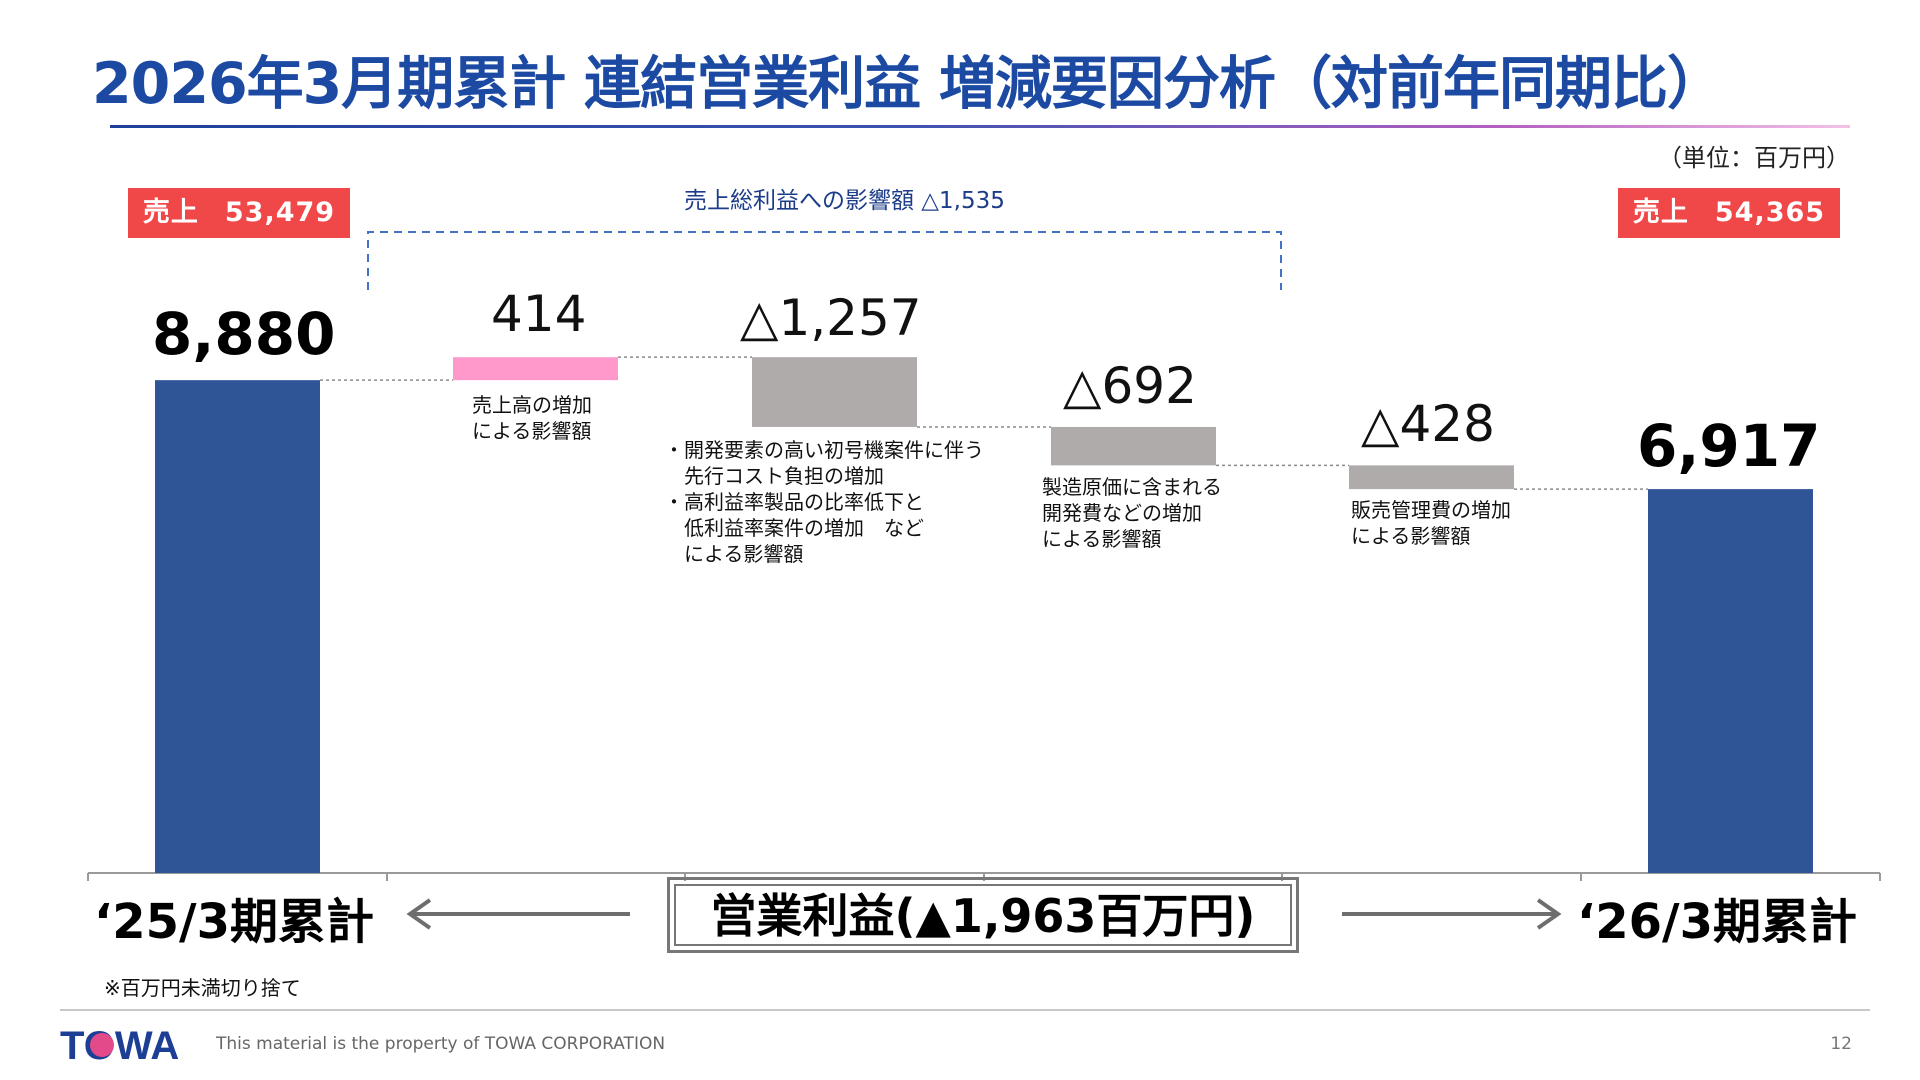  What do you see at coordinates (965, 1010) in the screenshot?
I see `footer-divider` at bounding box center [965, 1010].